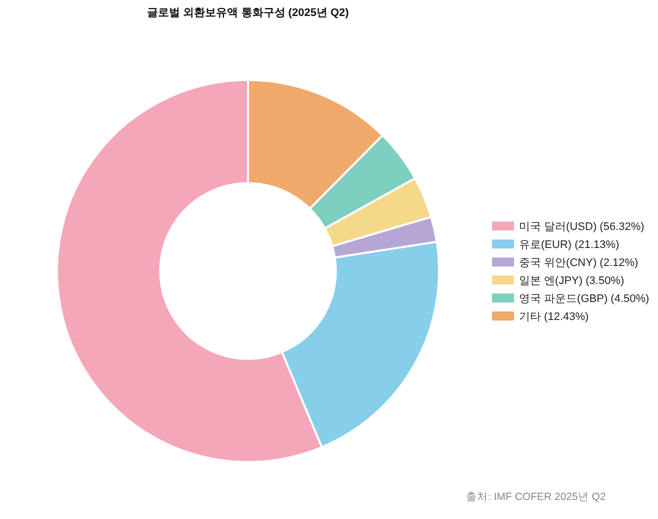 The height and width of the screenshot is (519, 658). Describe the element at coordinates (248, 13) in the screenshot. I see `title: 글로벌 외환보유액 통화구성 (2025년 Q2)` at that location.